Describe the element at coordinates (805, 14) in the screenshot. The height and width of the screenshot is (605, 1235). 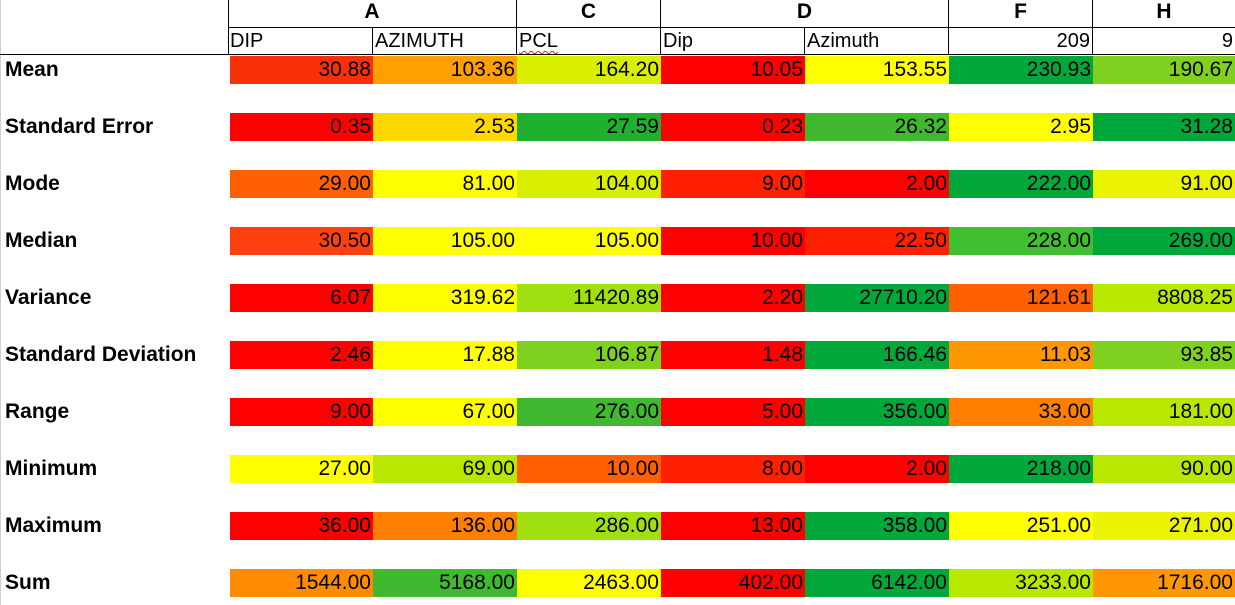
I see `group-header-d: D` at that location.